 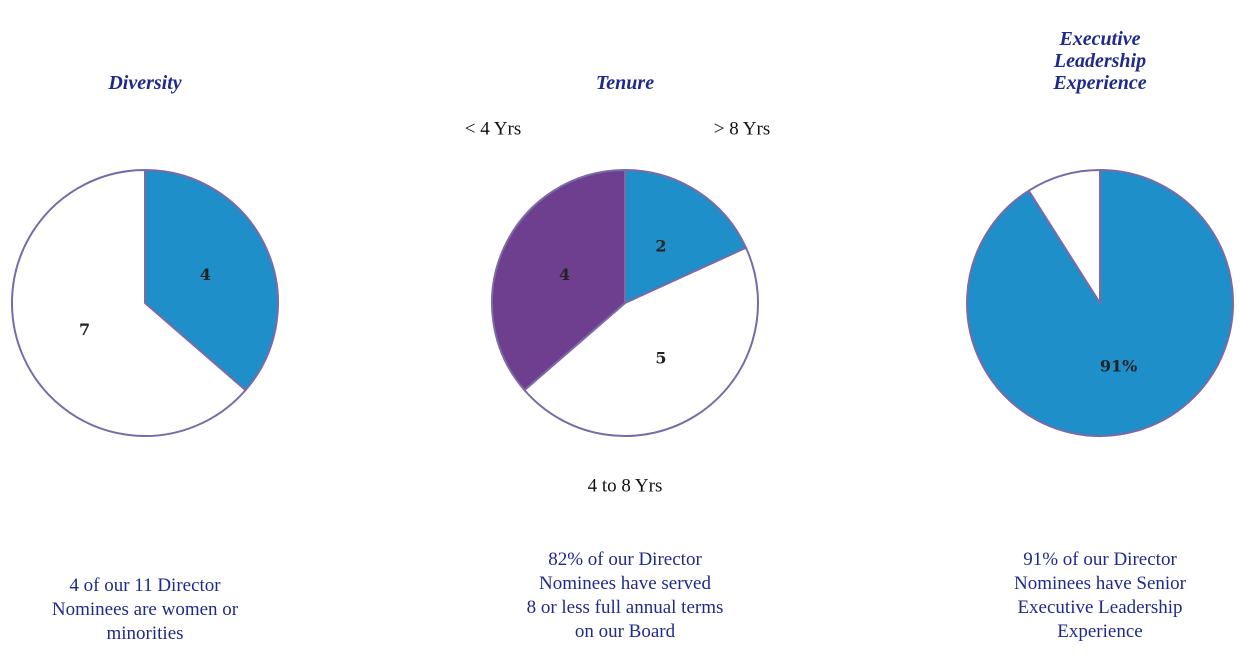 What do you see at coordinates (1100, 559) in the screenshot?
I see `caption-line: 91% of our Director` at bounding box center [1100, 559].